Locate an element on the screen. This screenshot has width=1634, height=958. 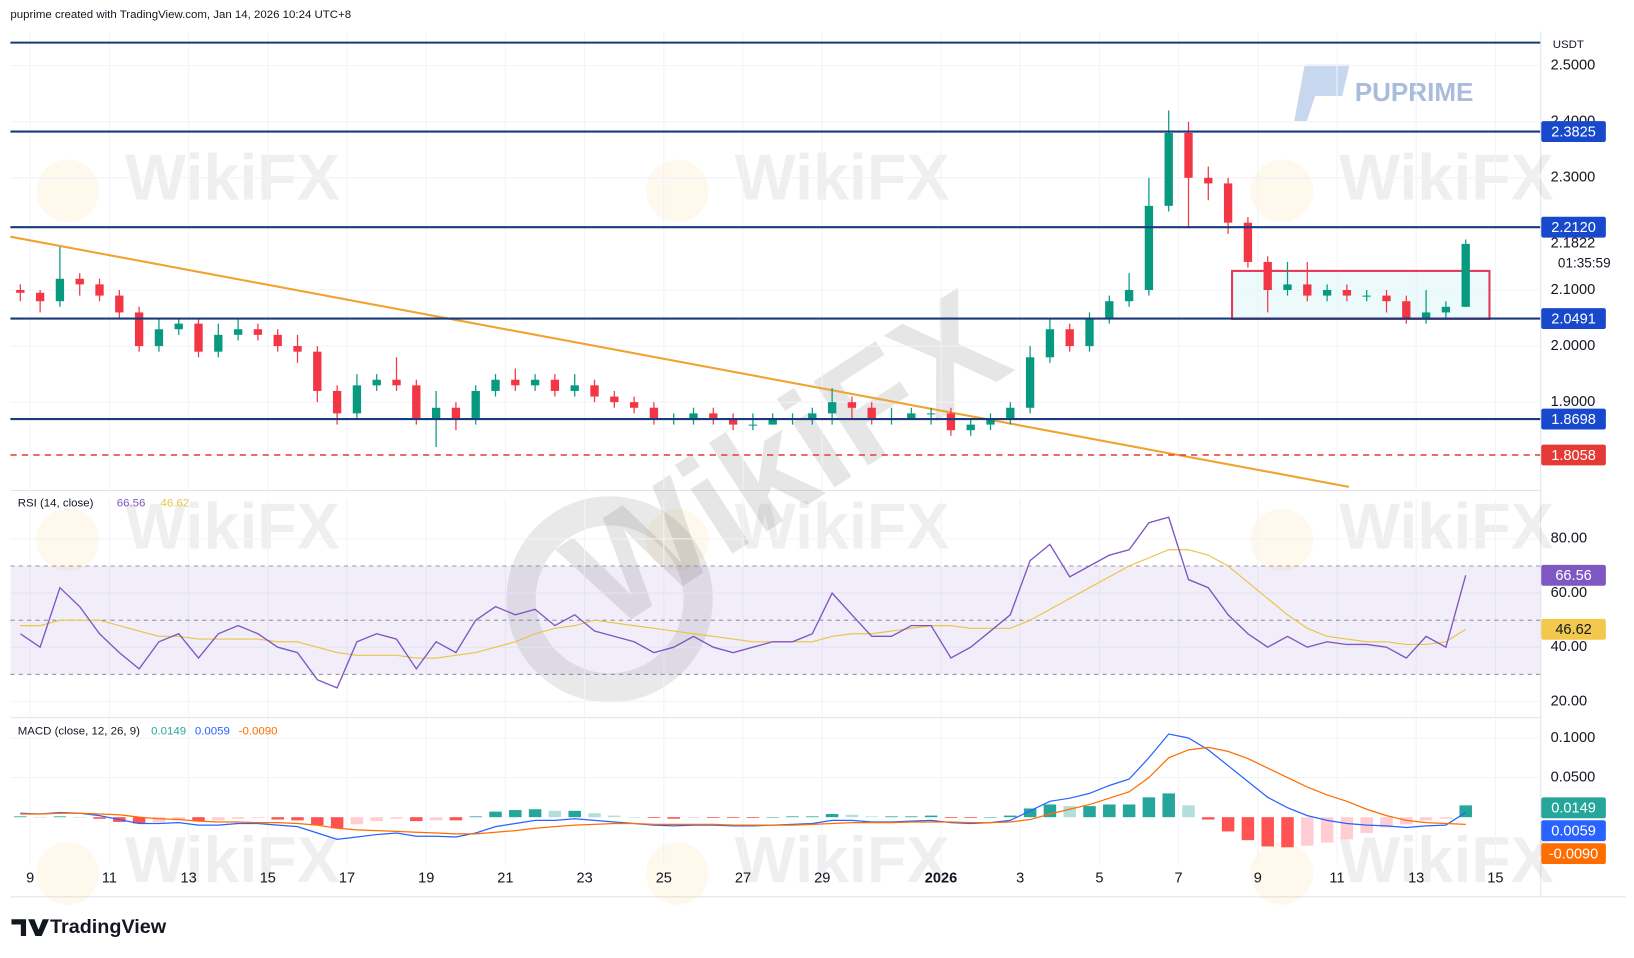
watermark: WikiFX is located at coordinates (842, 527).